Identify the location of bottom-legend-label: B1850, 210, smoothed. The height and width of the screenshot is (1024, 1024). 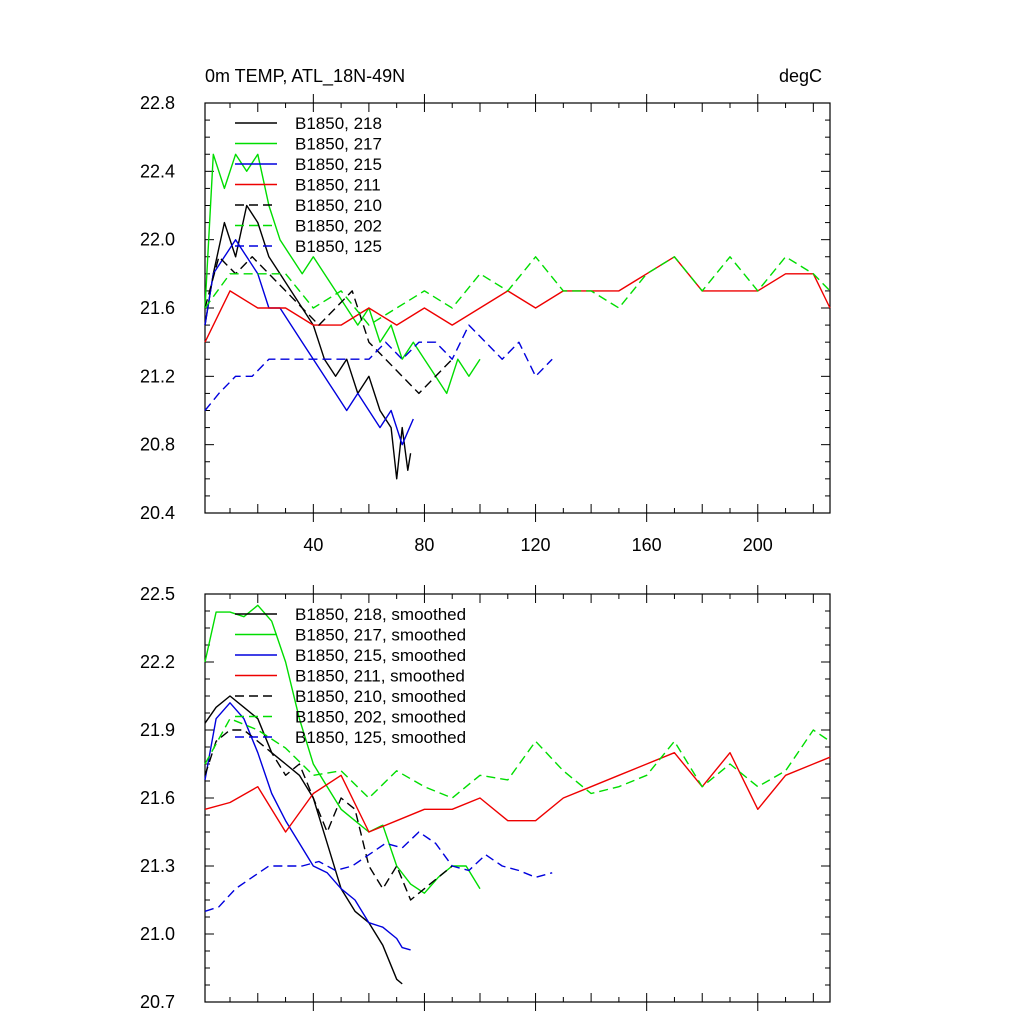
(380, 696).